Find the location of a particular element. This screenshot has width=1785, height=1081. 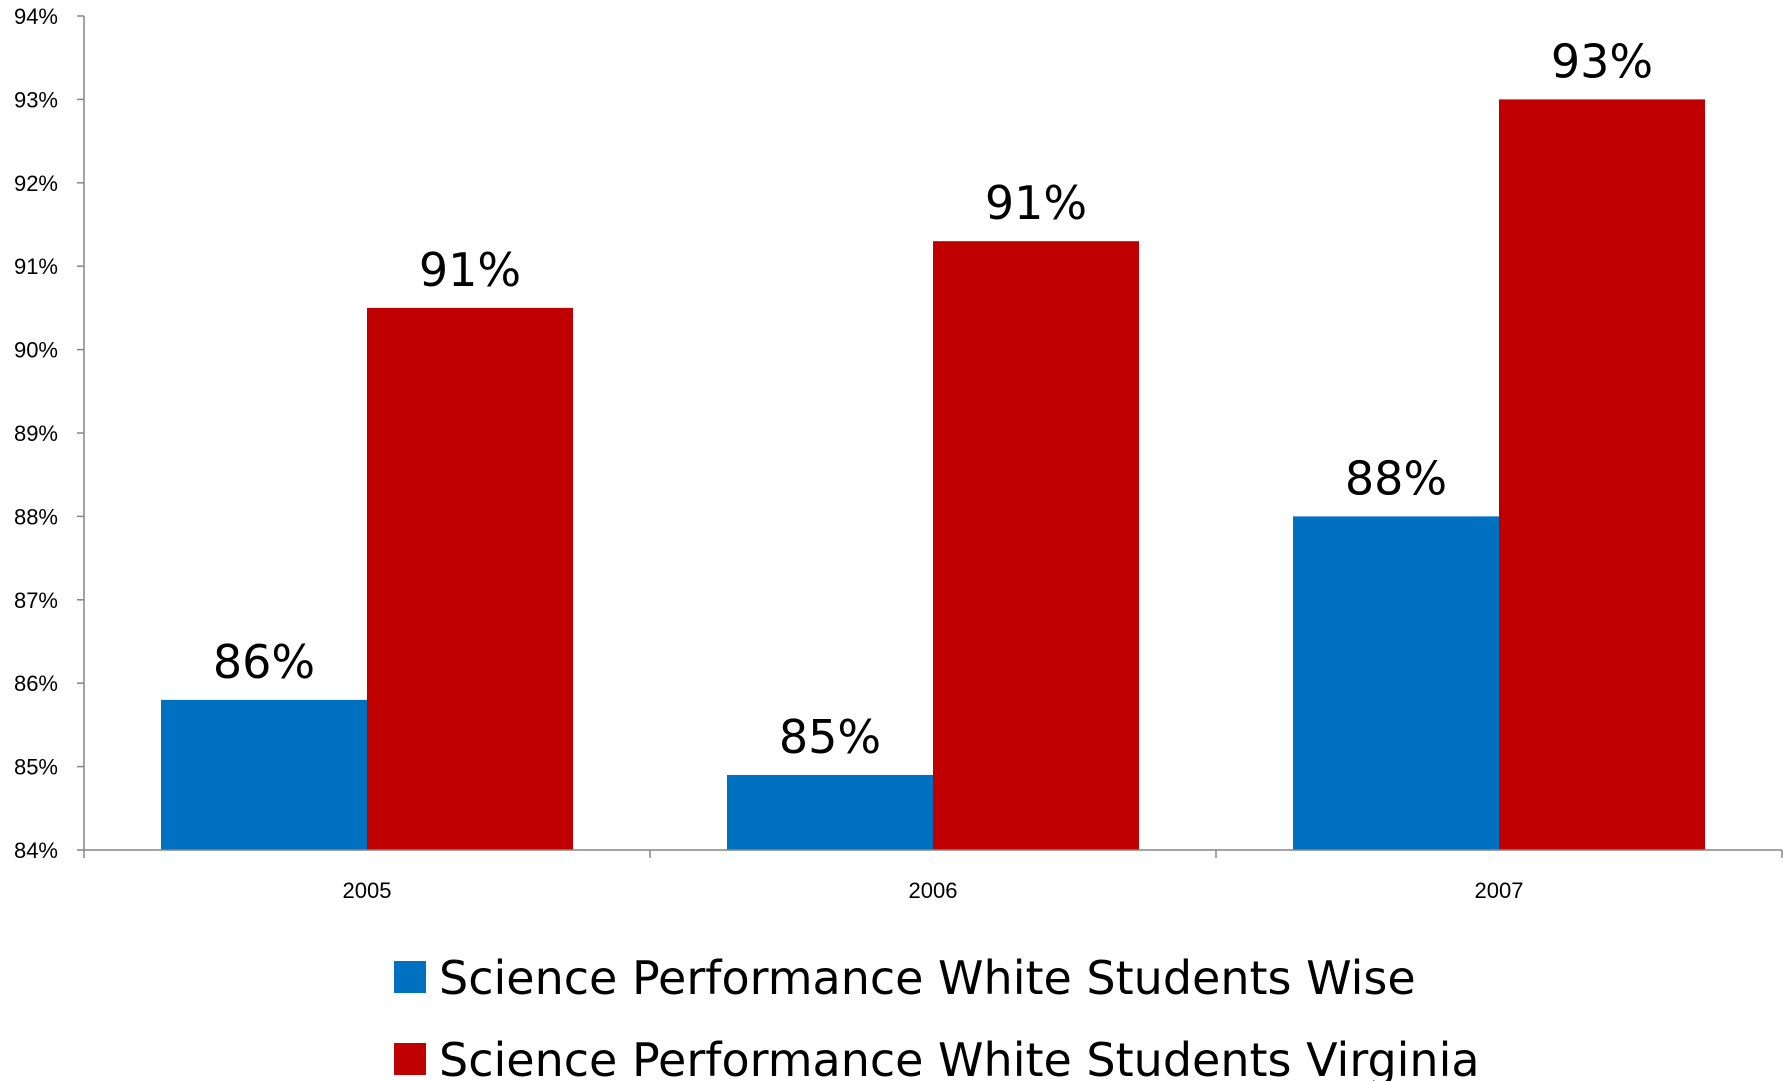

x-tick-label: 2006 is located at coordinates (933, 890).